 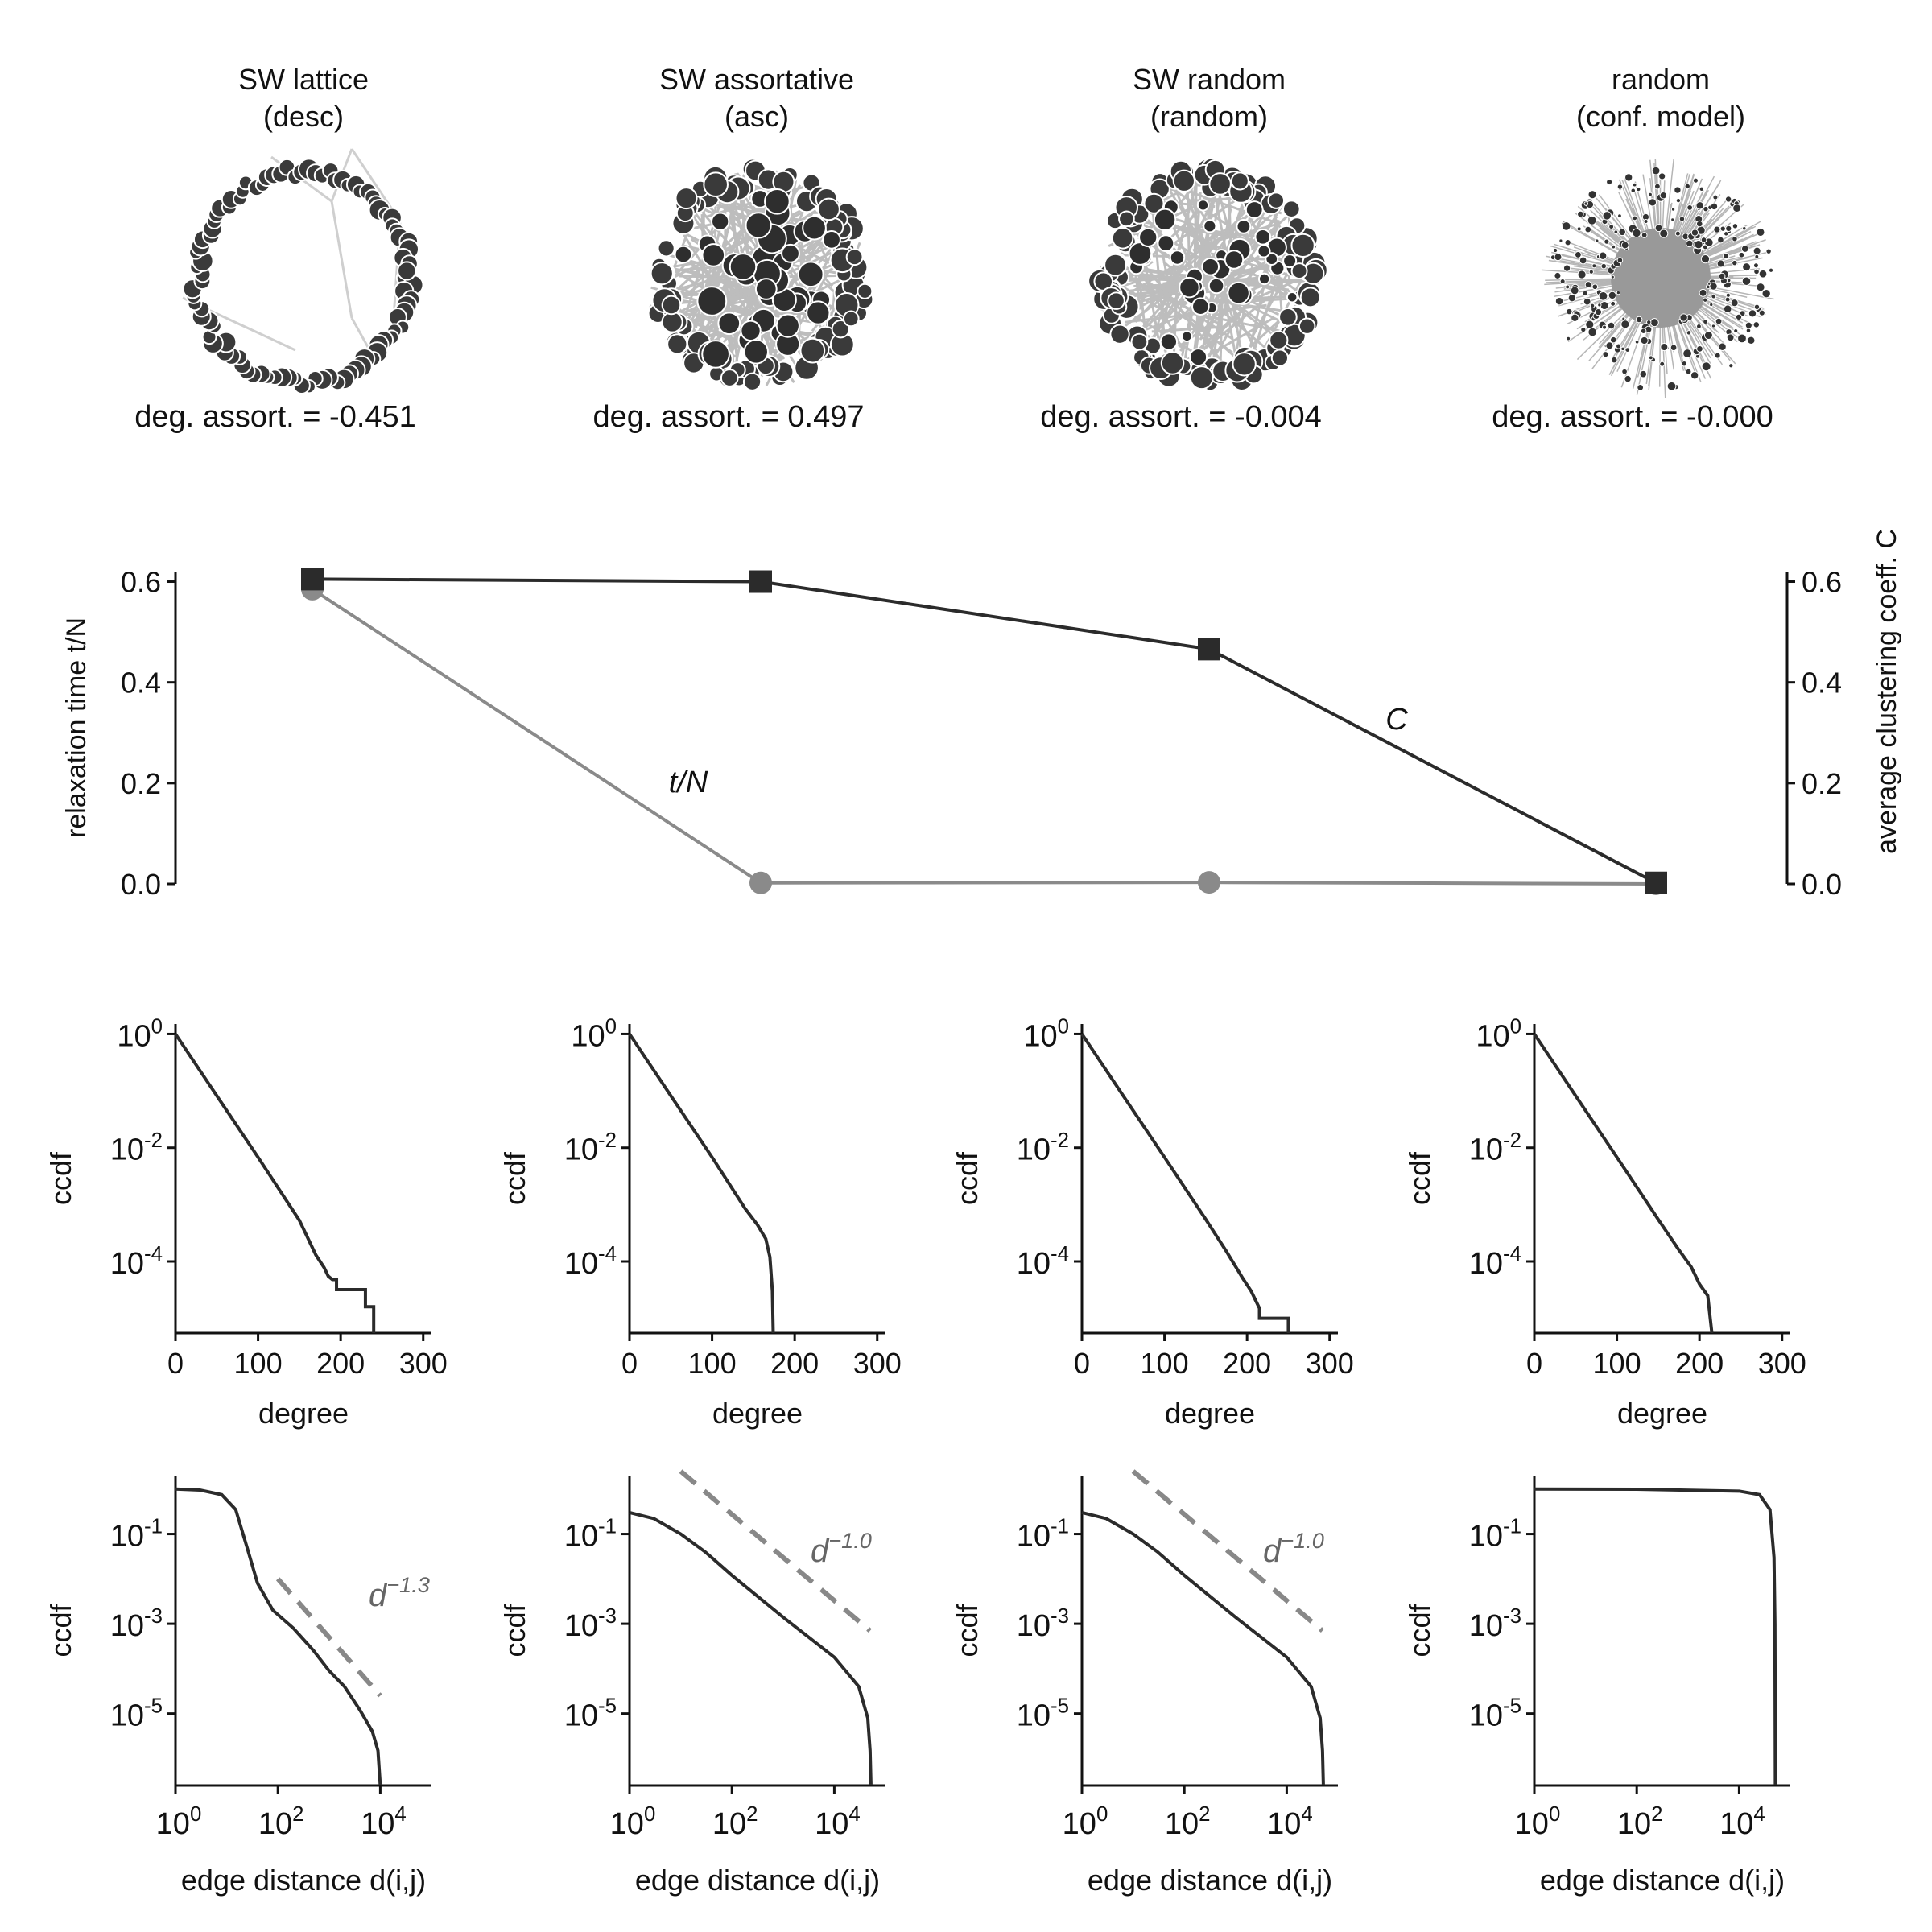 I want to click on y-tick-label: 10⁻⁴, so click(x=590, y=1262).